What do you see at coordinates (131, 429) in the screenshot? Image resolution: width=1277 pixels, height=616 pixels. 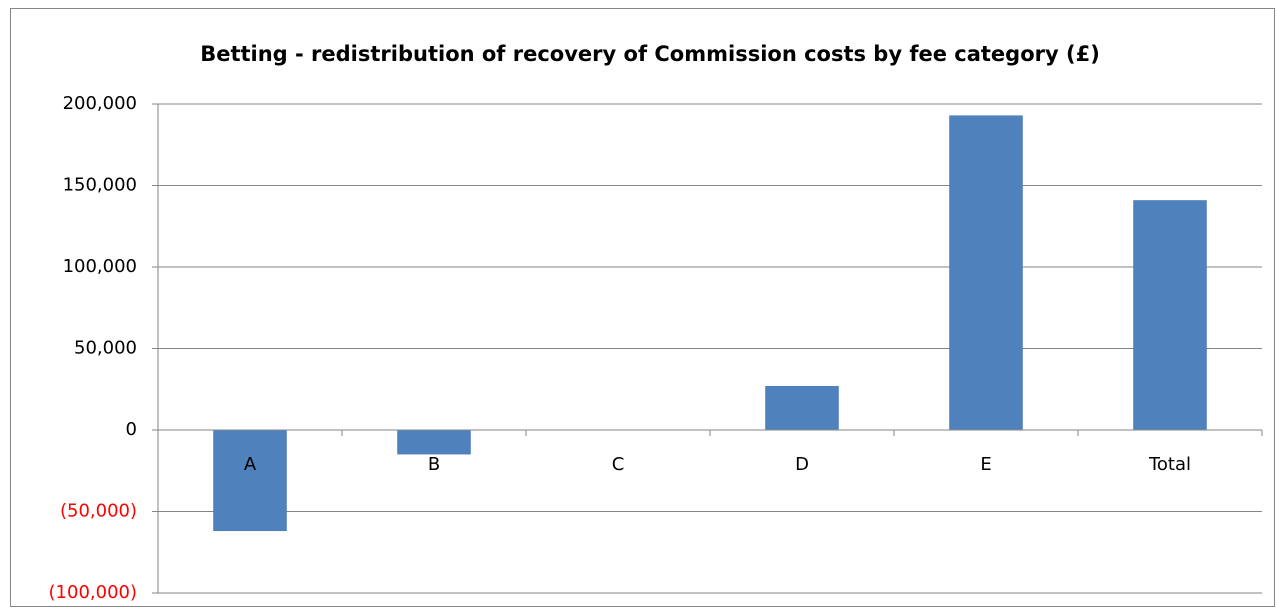 I see `y-tick-label: 0` at bounding box center [131, 429].